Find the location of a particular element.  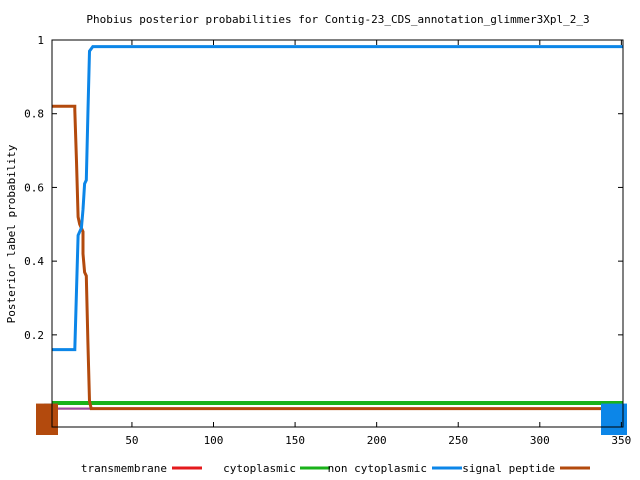

legend-label: signal peptide is located at coordinates (508, 468).